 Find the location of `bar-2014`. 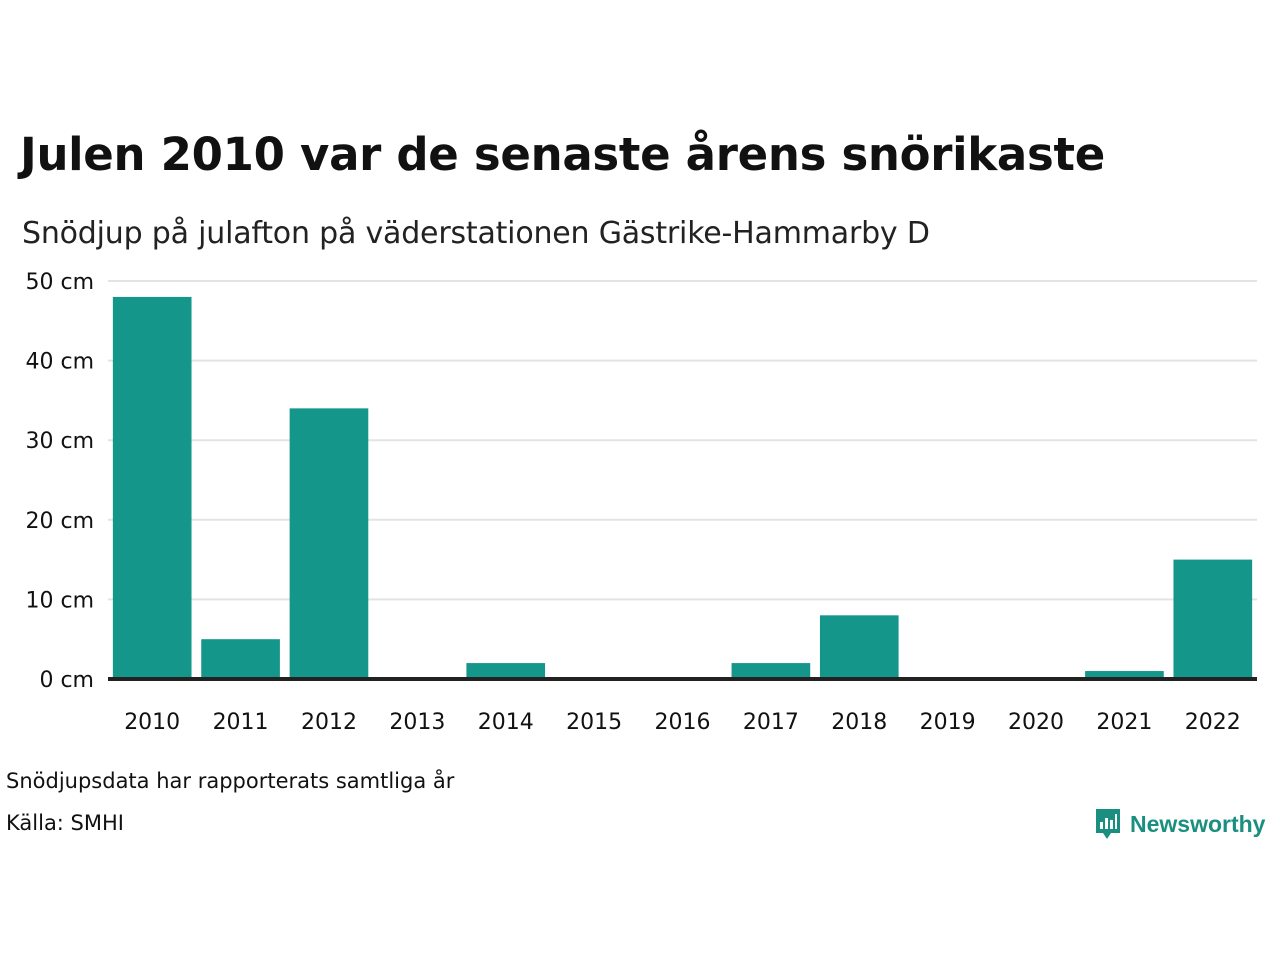

bar-2014 is located at coordinates (506, 671).